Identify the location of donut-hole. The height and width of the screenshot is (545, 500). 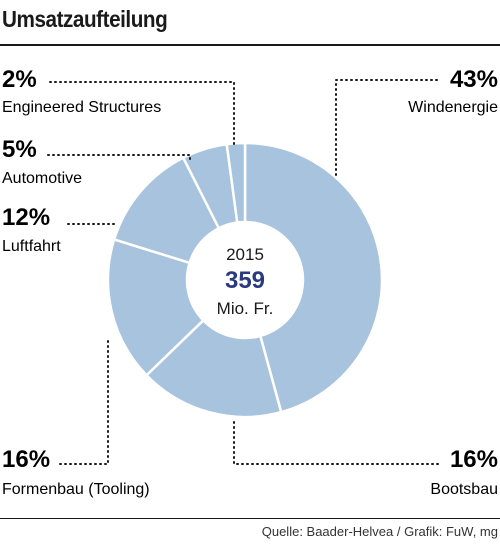
(245, 280).